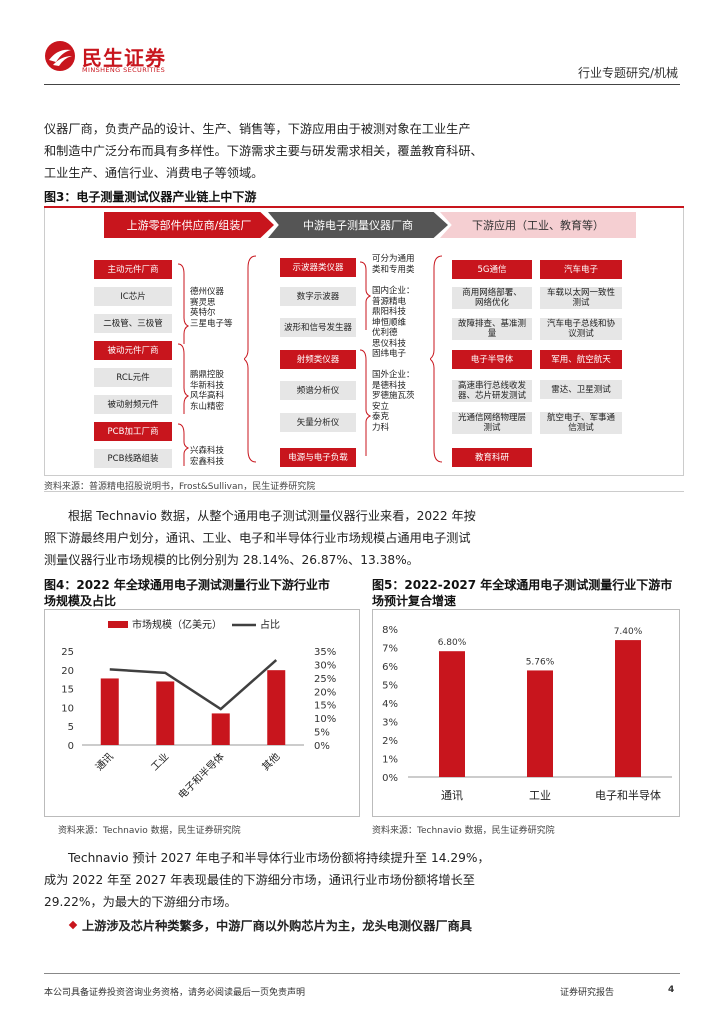 The width and height of the screenshot is (724, 1024). I want to click on footer-divider, so click(362, 973).